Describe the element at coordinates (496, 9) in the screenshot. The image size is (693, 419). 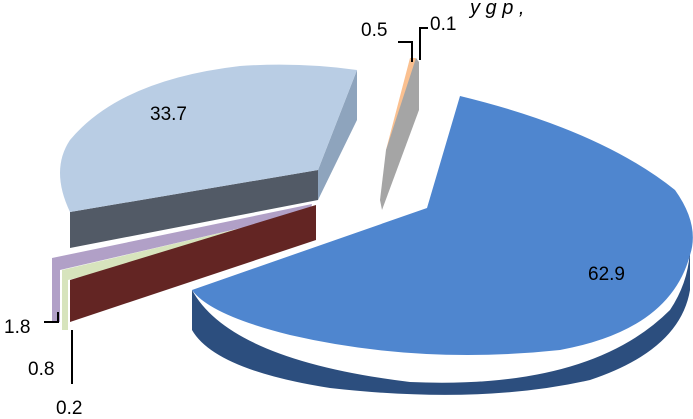
I see `cropped-title-fragment: y g p ,` at that location.